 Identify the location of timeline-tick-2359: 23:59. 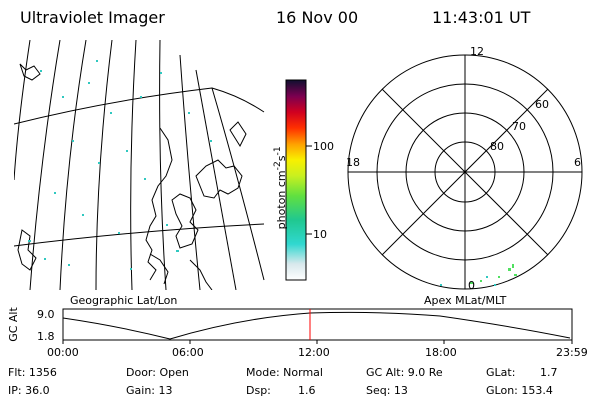
(572, 352).